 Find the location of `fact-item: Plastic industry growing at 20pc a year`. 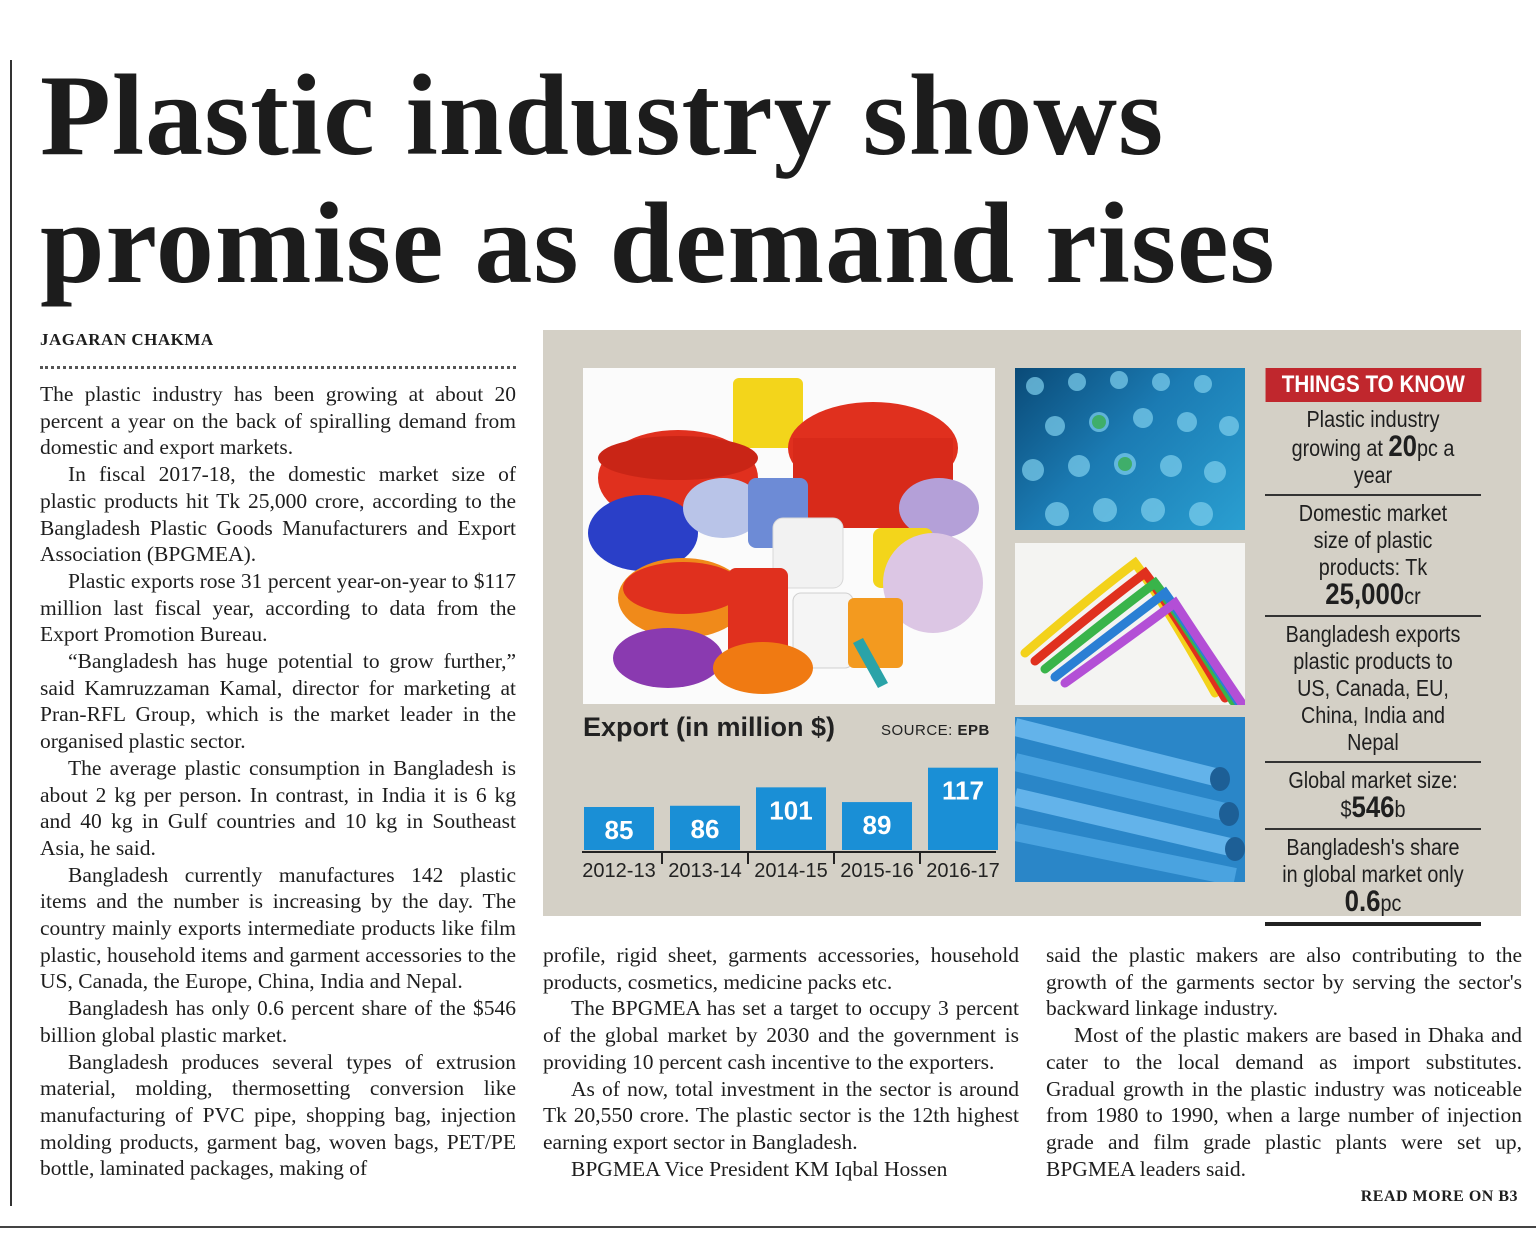

fact-item: Plastic industry growing at 20pc a year is located at coordinates (1373, 449).